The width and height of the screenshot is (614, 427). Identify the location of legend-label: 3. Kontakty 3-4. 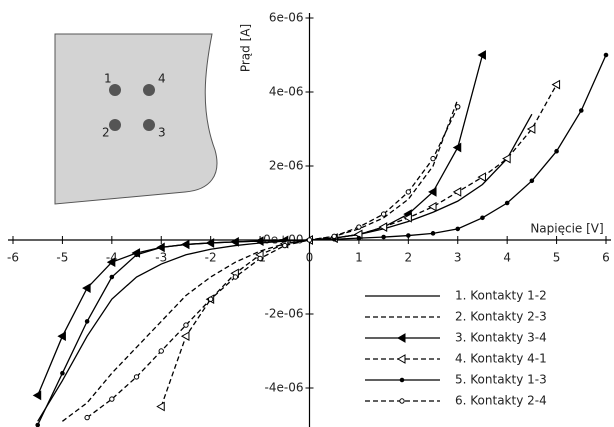
(501, 338).